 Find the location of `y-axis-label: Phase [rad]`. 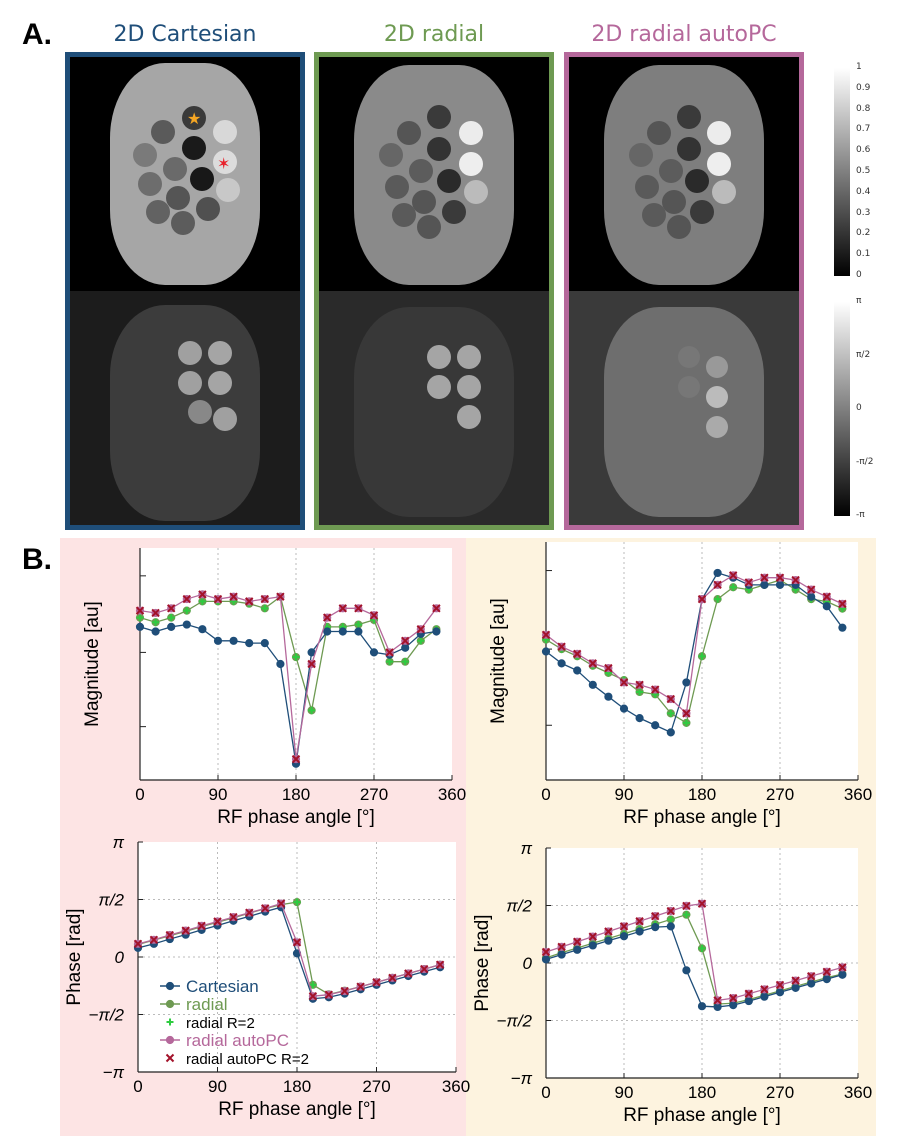

y-axis-label: Phase [rad] is located at coordinates (74, 956).